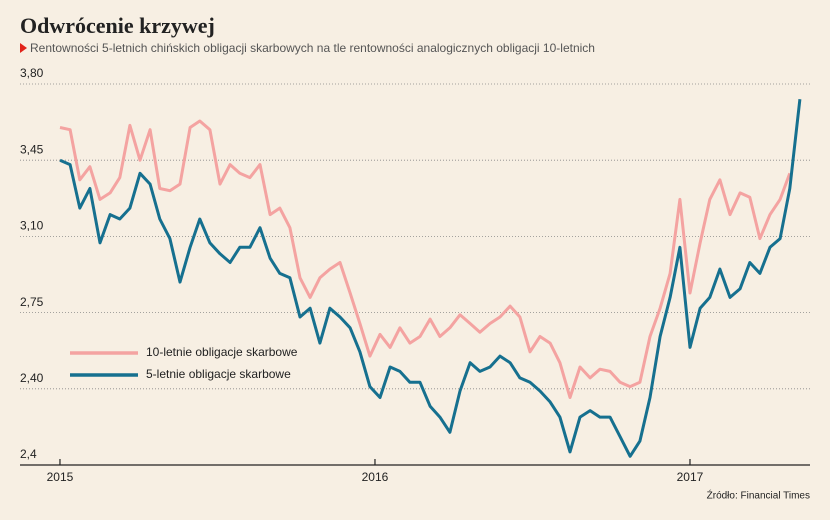  What do you see at coordinates (32, 302) in the screenshot?
I see `y-tick-label: 2,75` at bounding box center [32, 302].